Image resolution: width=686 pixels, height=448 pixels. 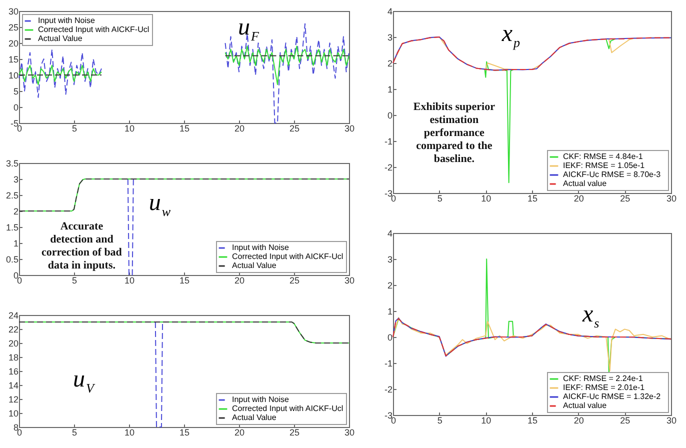 What do you see at coordinates (12, 195) in the screenshot?
I see `y-tick-label: 2.5` at bounding box center [12, 195].